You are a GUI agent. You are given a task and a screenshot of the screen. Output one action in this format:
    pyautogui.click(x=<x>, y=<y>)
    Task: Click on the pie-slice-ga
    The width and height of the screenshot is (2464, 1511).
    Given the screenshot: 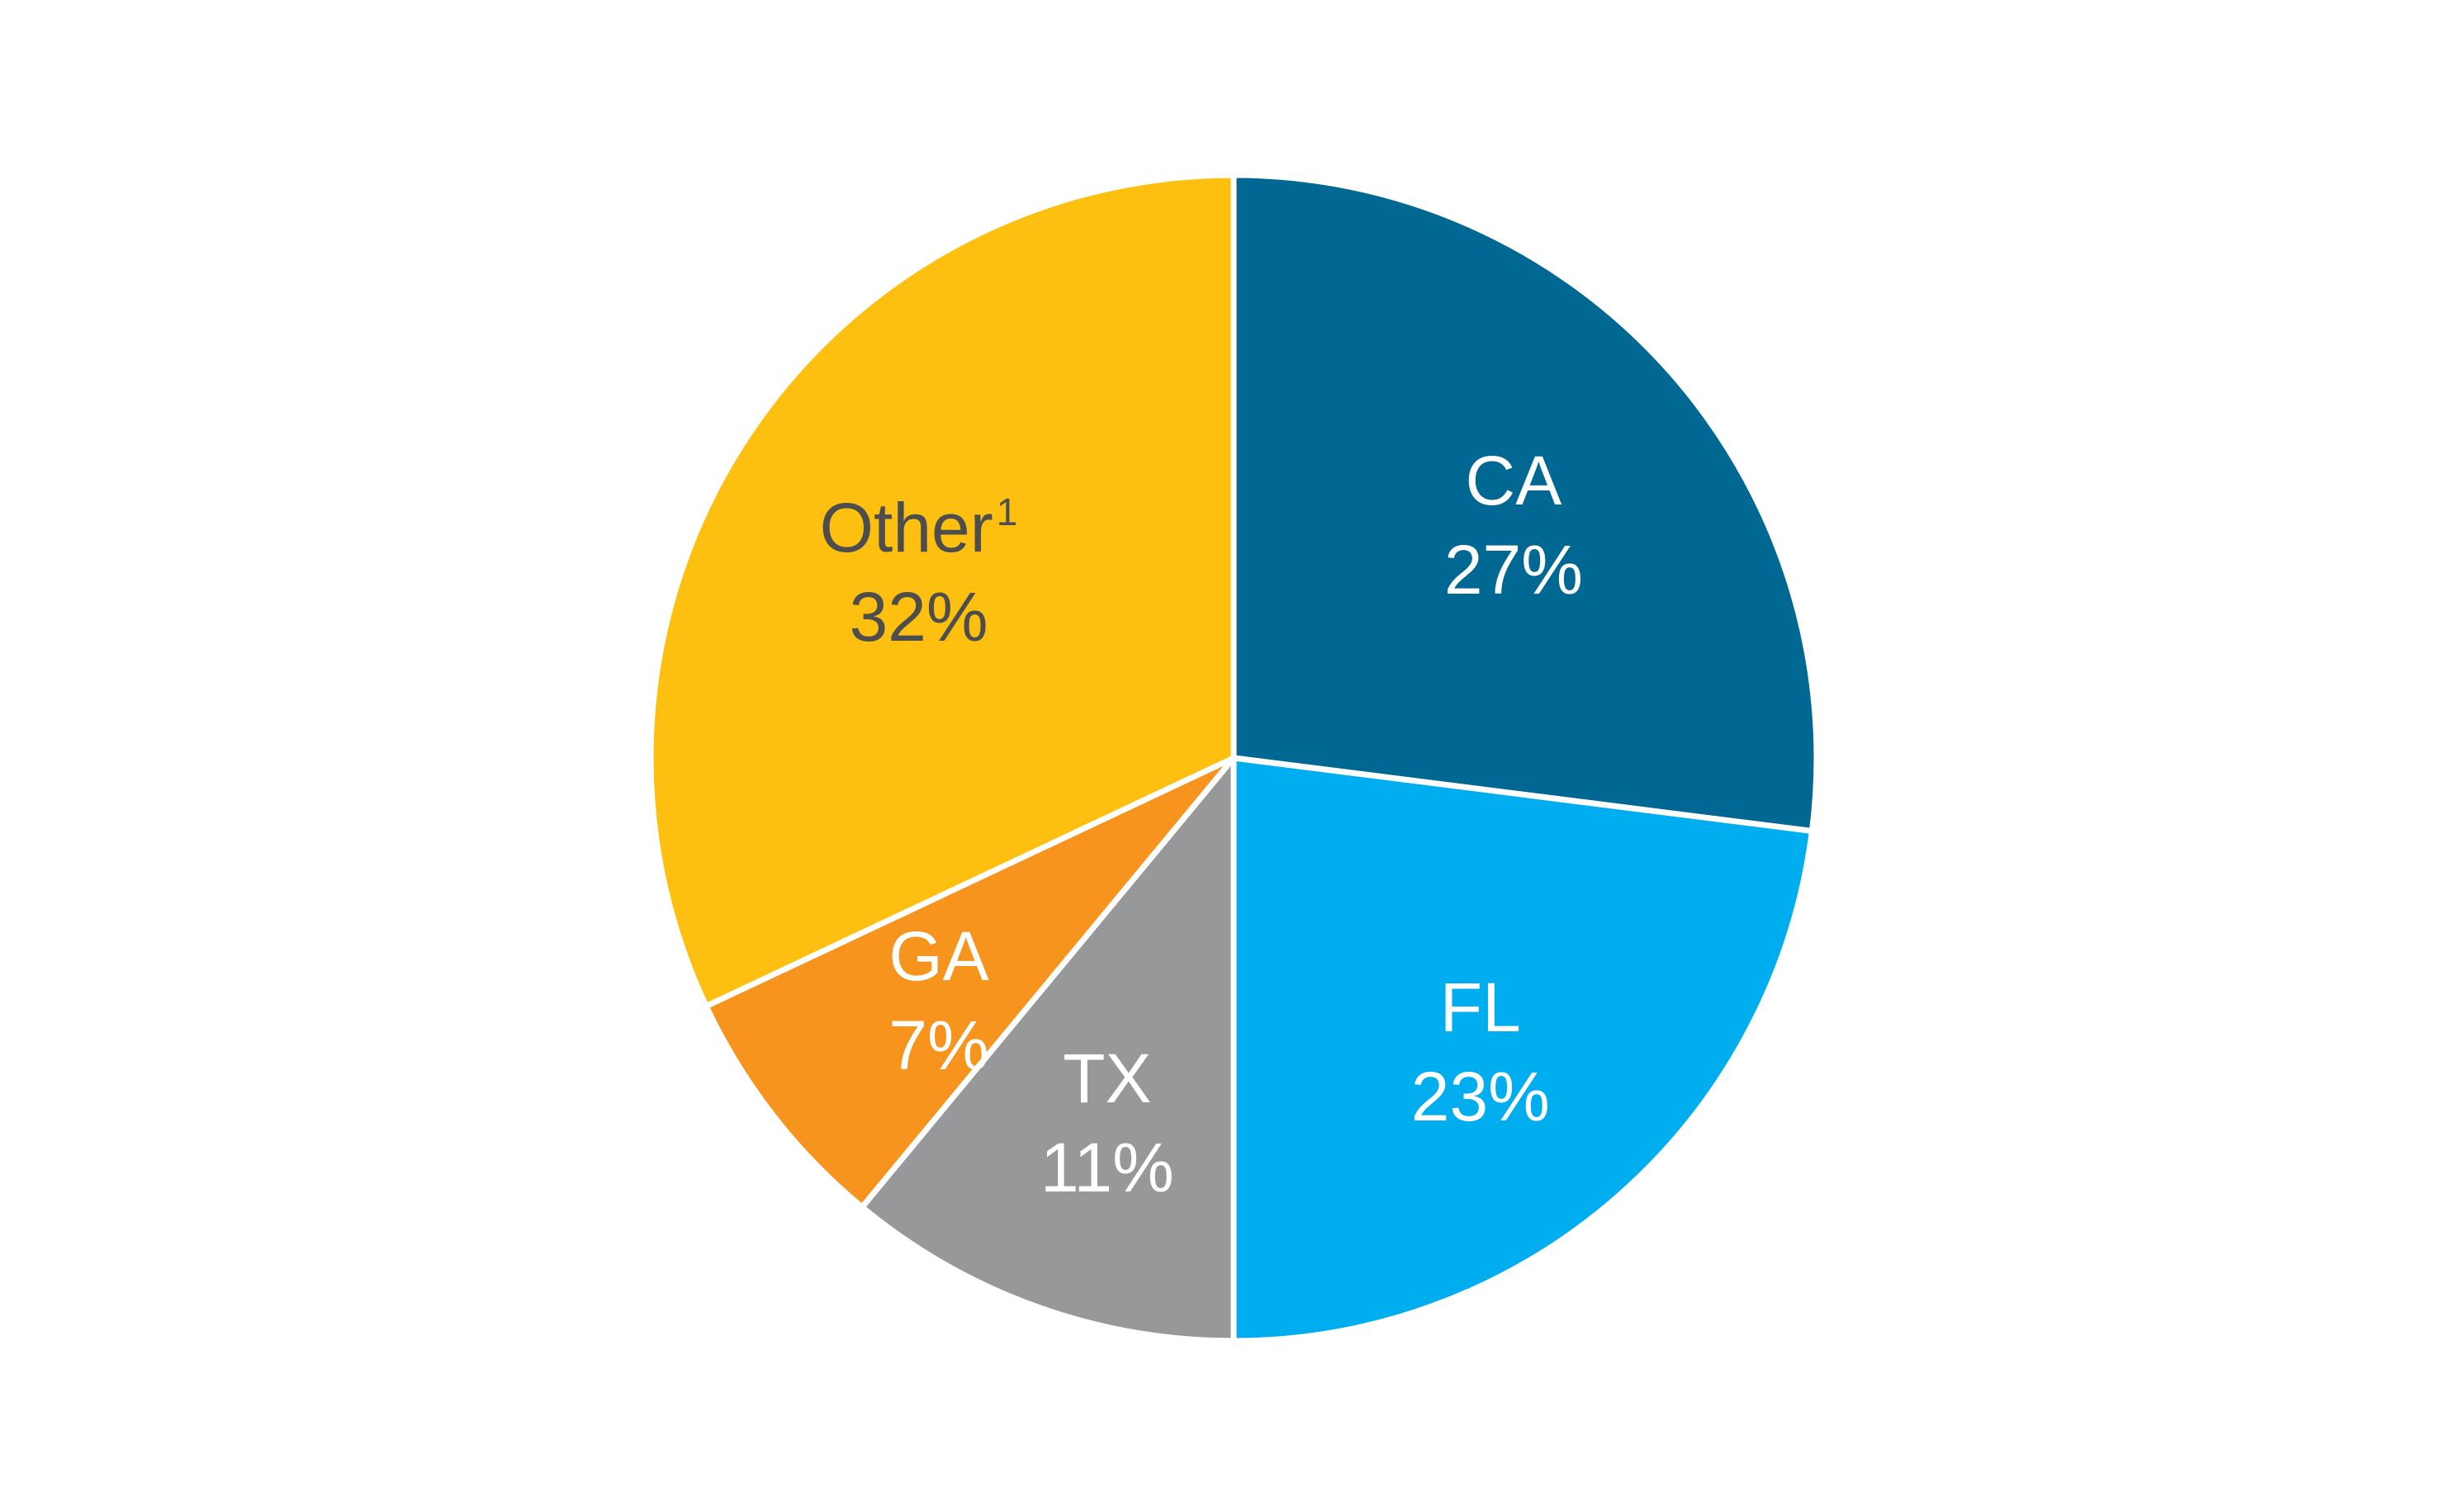 What is the action you would take?
    pyautogui.click(x=970, y=982)
    